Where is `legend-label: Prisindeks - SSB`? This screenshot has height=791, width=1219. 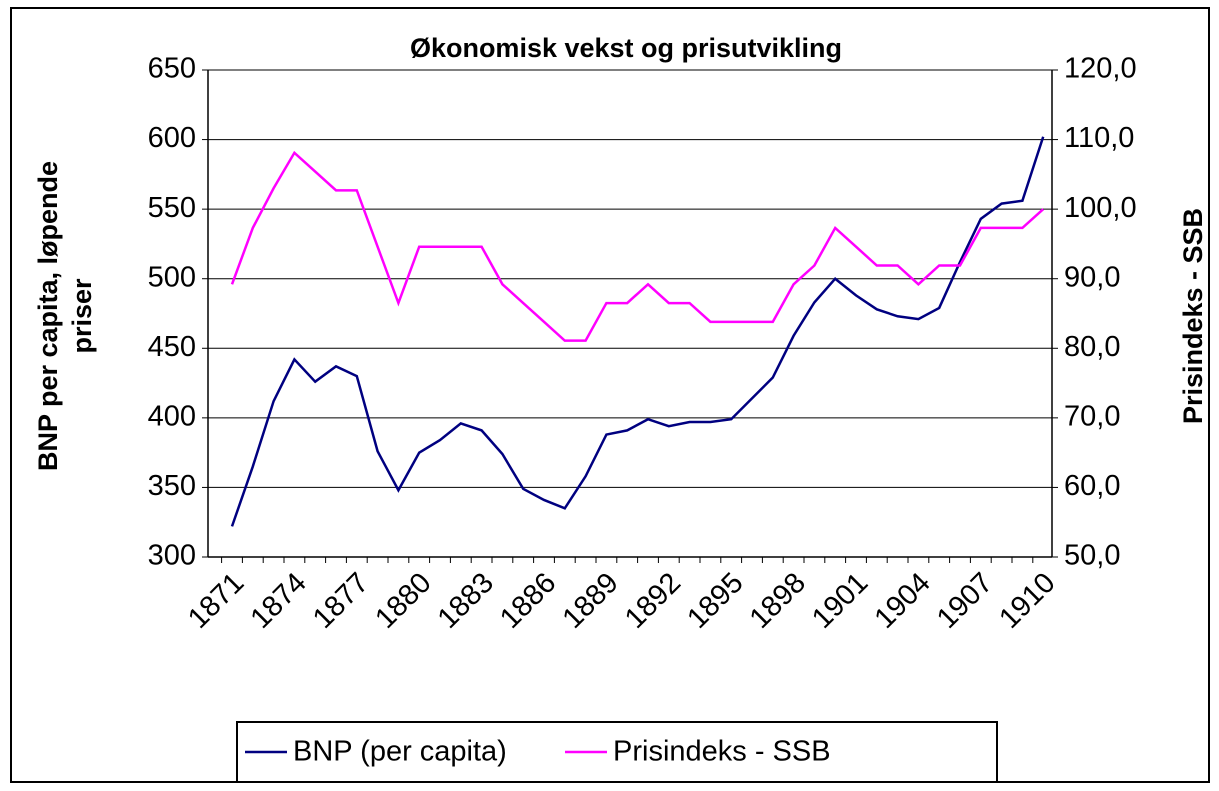
legend-label: Prisindeks - SSB is located at coordinates (722, 752).